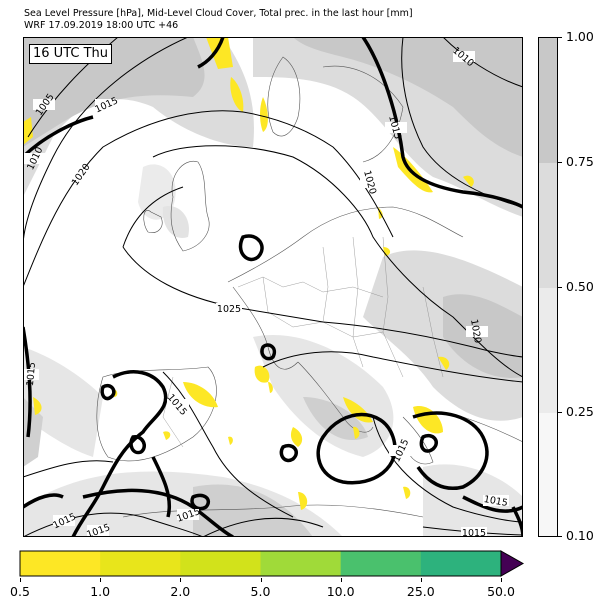  Describe the element at coordinates (512, 563) in the screenshot. I see `precip-extend-arrow` at that location.